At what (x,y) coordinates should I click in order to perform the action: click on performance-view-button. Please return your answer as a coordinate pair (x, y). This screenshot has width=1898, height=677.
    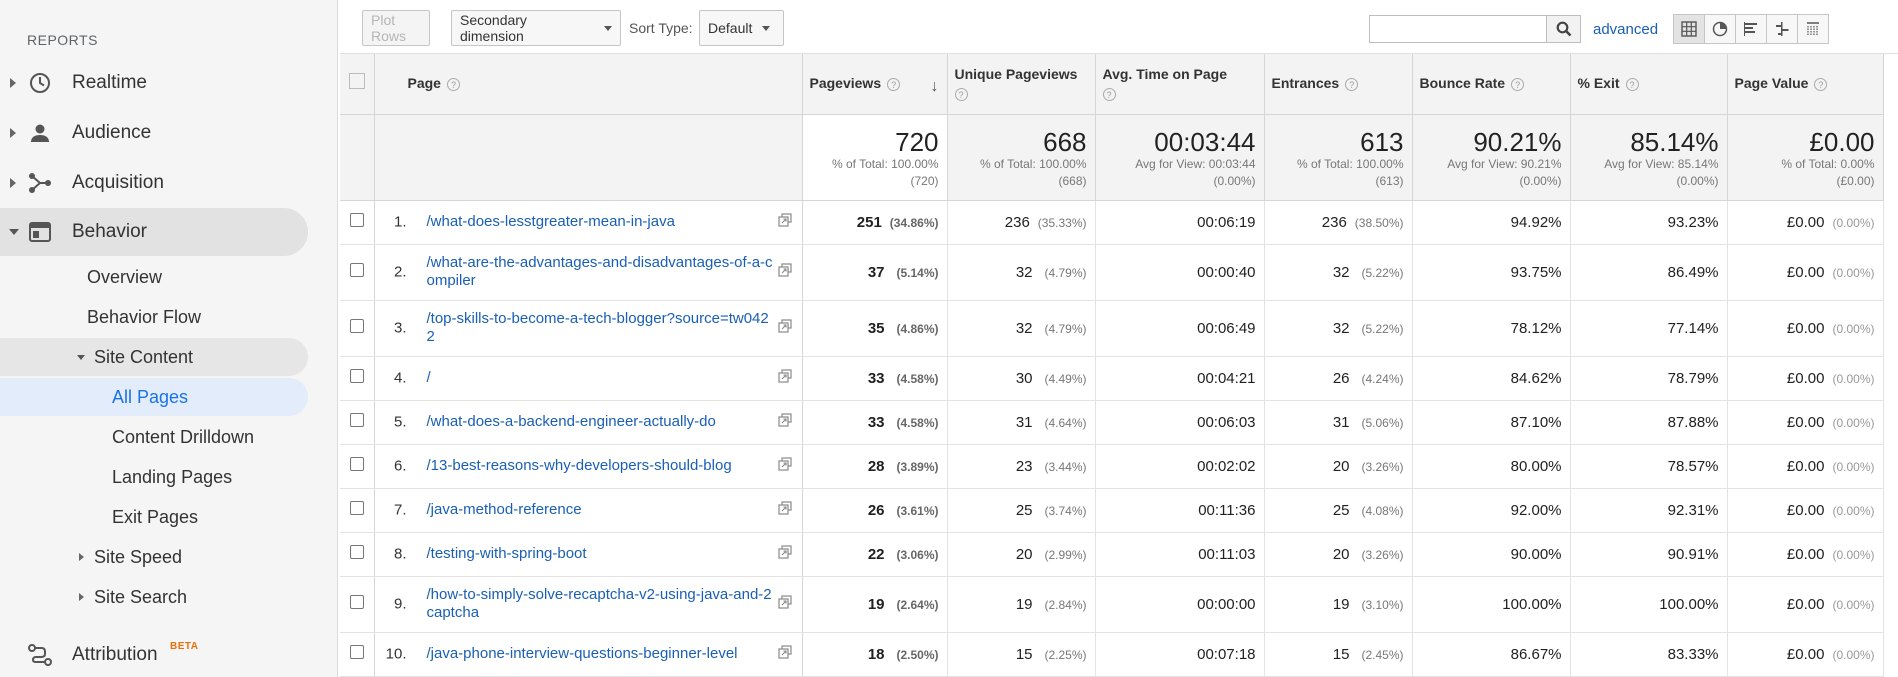
    Looking at the image, I should click on (1751, 29).